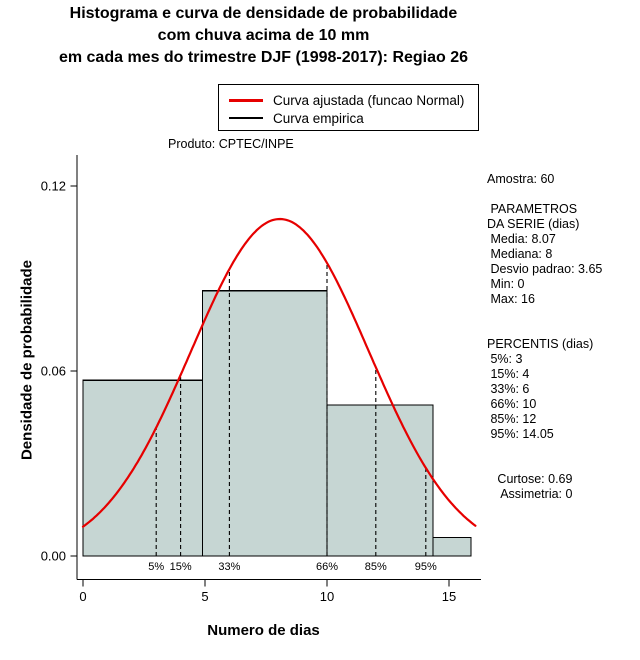 The height and width of the screenshot is (660, 640). Describe the element at coordinates (53, 556) in the screenshot. I see `y-tick-label: 0.00` at that location.